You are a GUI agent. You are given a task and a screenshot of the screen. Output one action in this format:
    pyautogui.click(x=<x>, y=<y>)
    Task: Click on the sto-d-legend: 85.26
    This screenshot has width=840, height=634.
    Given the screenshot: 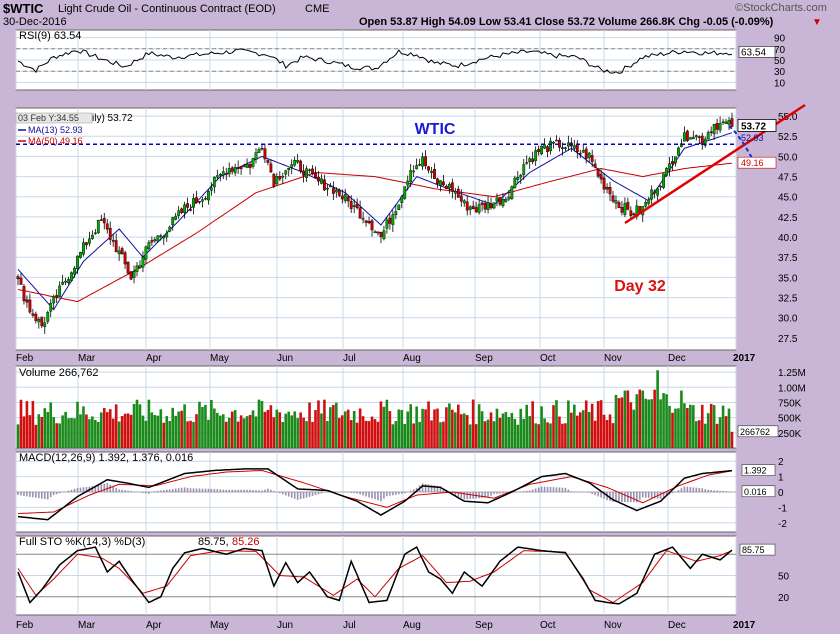 What is the action you would take?
    pyautogui.click(x=246, y=542)
    